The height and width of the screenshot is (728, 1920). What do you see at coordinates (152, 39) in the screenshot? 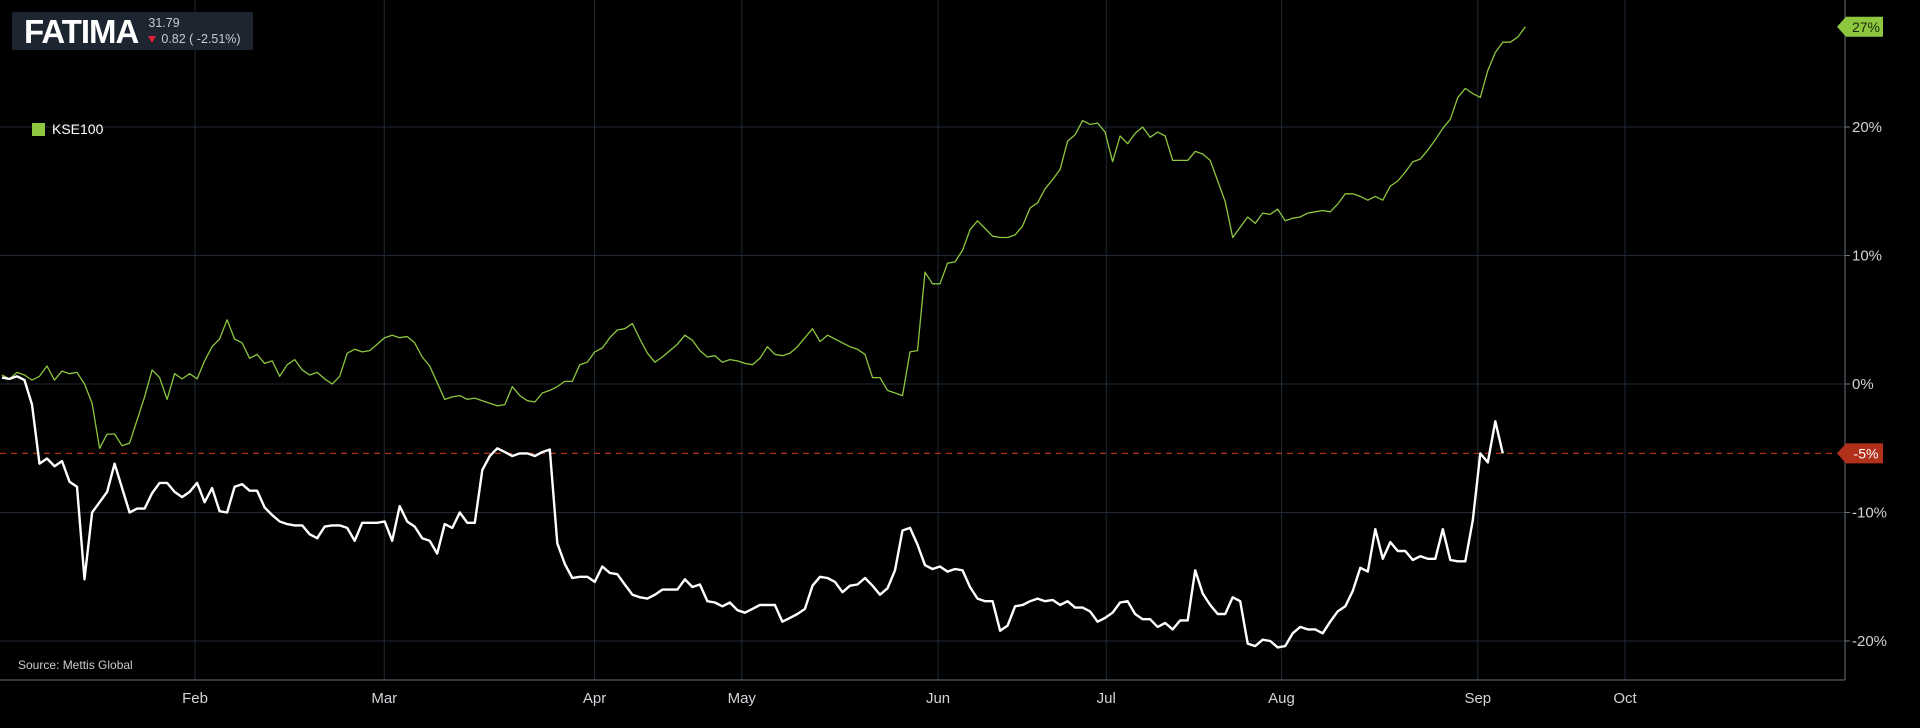
I see `down-arrow-icon` at bounding box center [152, 39].